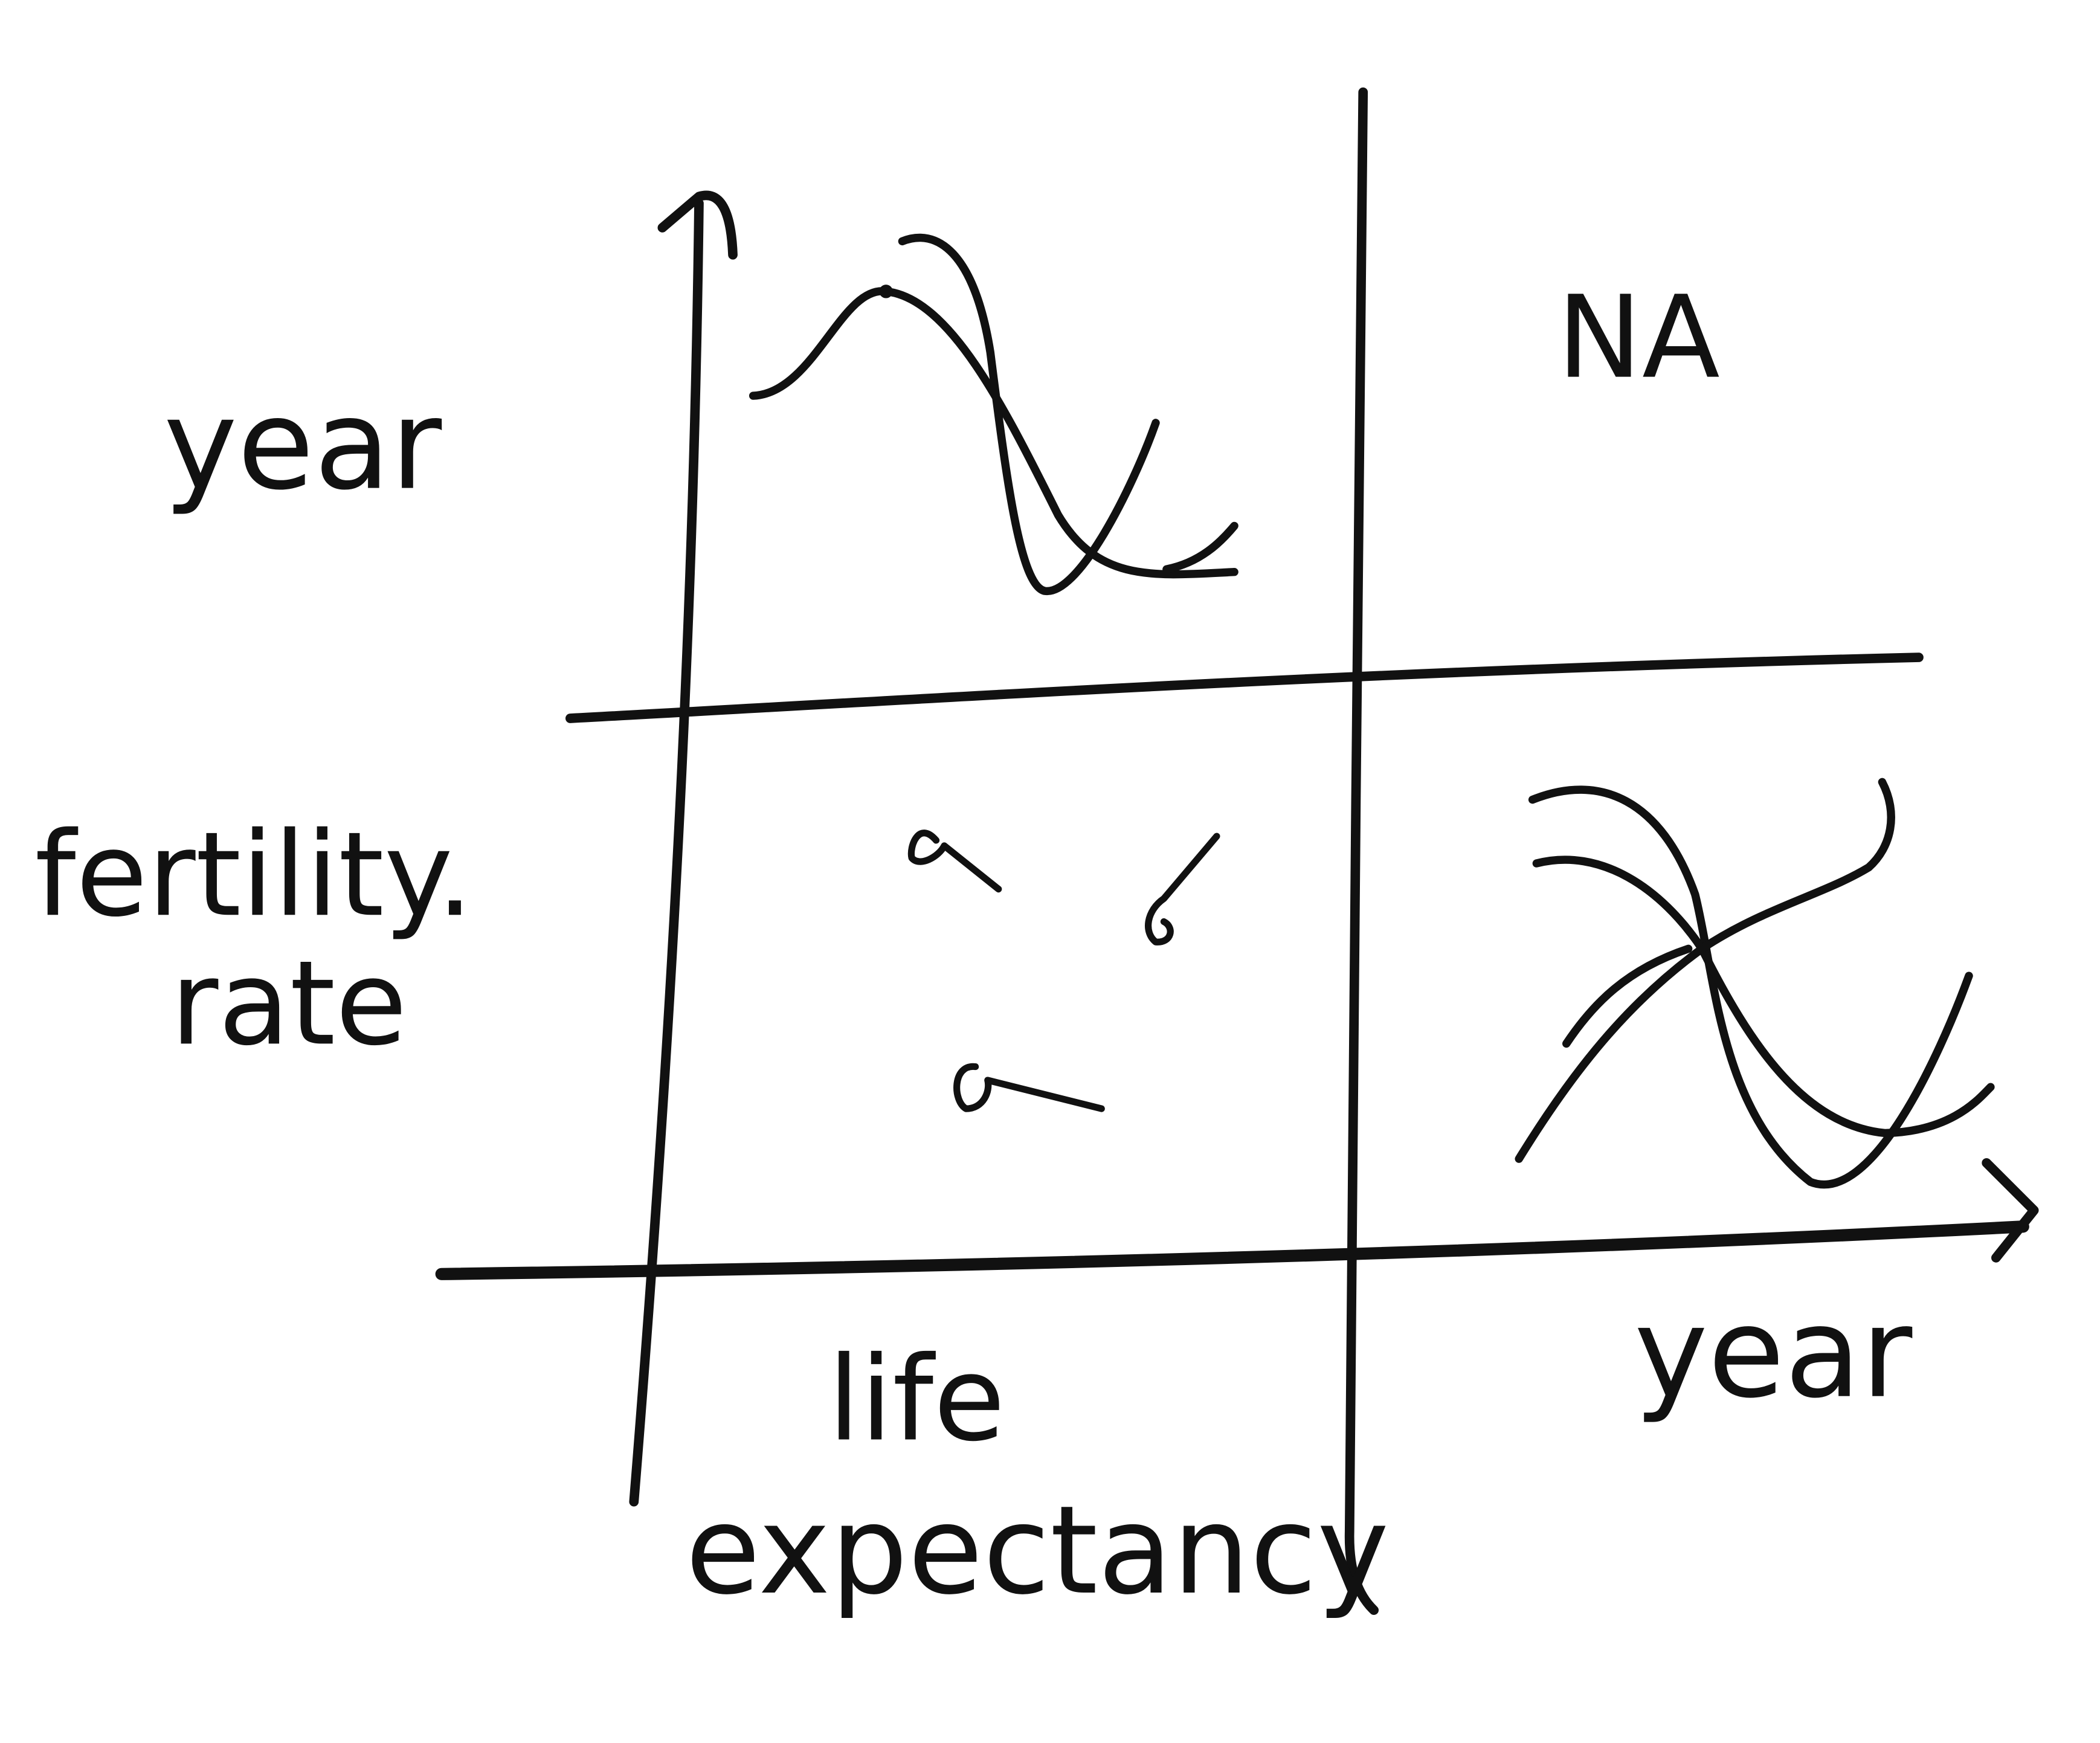 This screenshot has width=2100, height=1743. What do you see at coordinates (254, 875) in the screenshot?
I see `row-label-fertility: fertility.` at bounding box center [254, 875].